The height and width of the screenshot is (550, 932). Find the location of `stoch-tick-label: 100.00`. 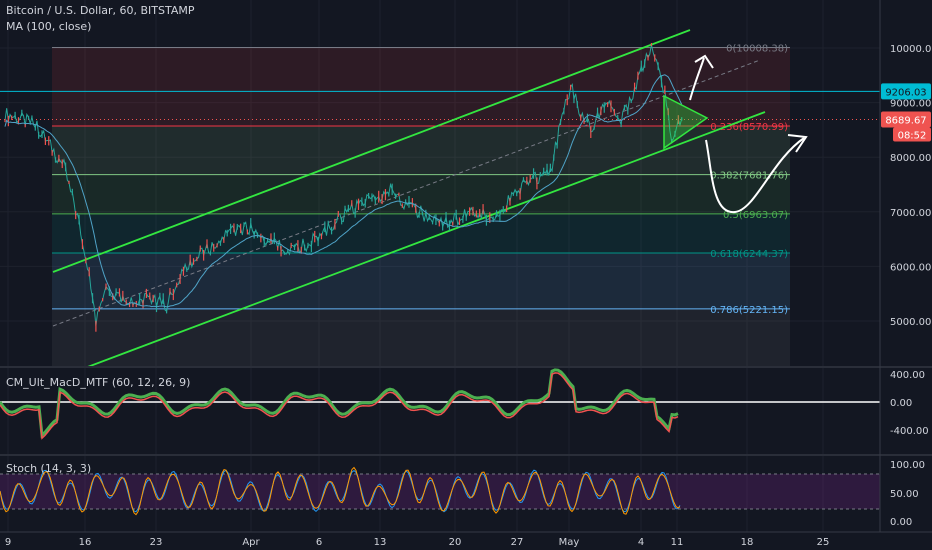

stoch-tick-label: 100.00 is located at coordinates (907, 465).